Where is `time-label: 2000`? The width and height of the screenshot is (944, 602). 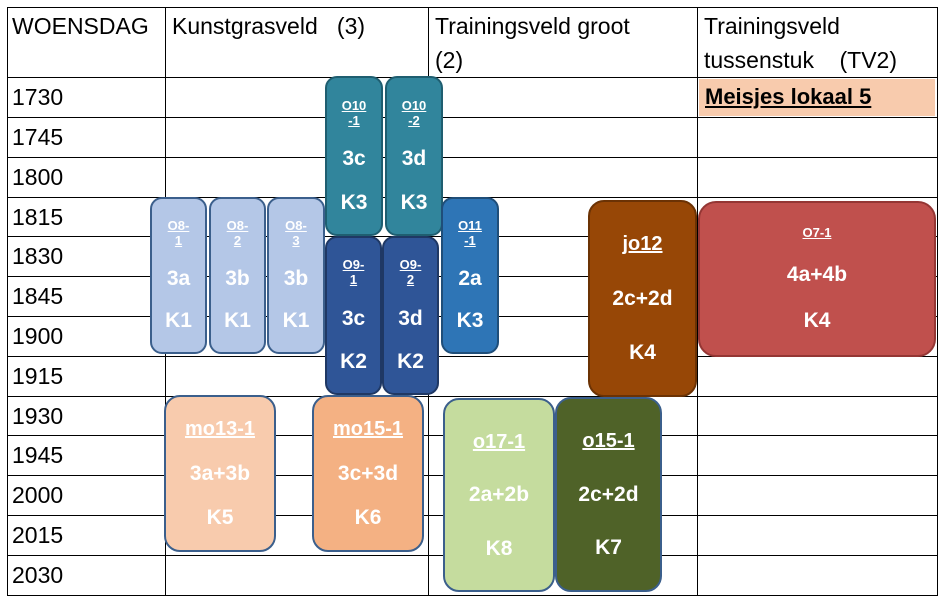
time-label: 2000 is located at coordinates (38, 495).